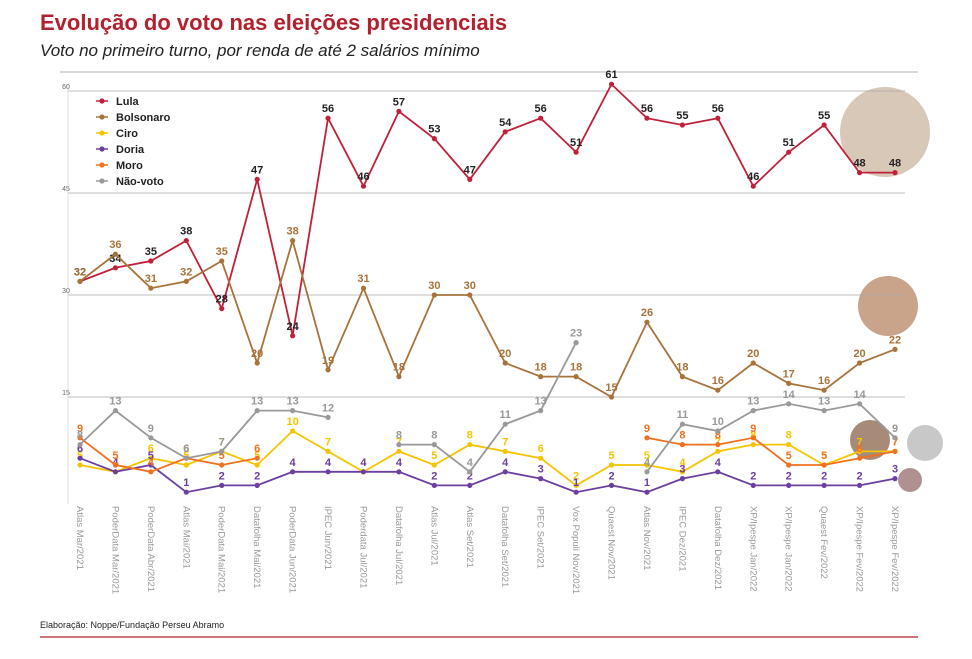  I want to click on data-label: 4, so click(718, 463).